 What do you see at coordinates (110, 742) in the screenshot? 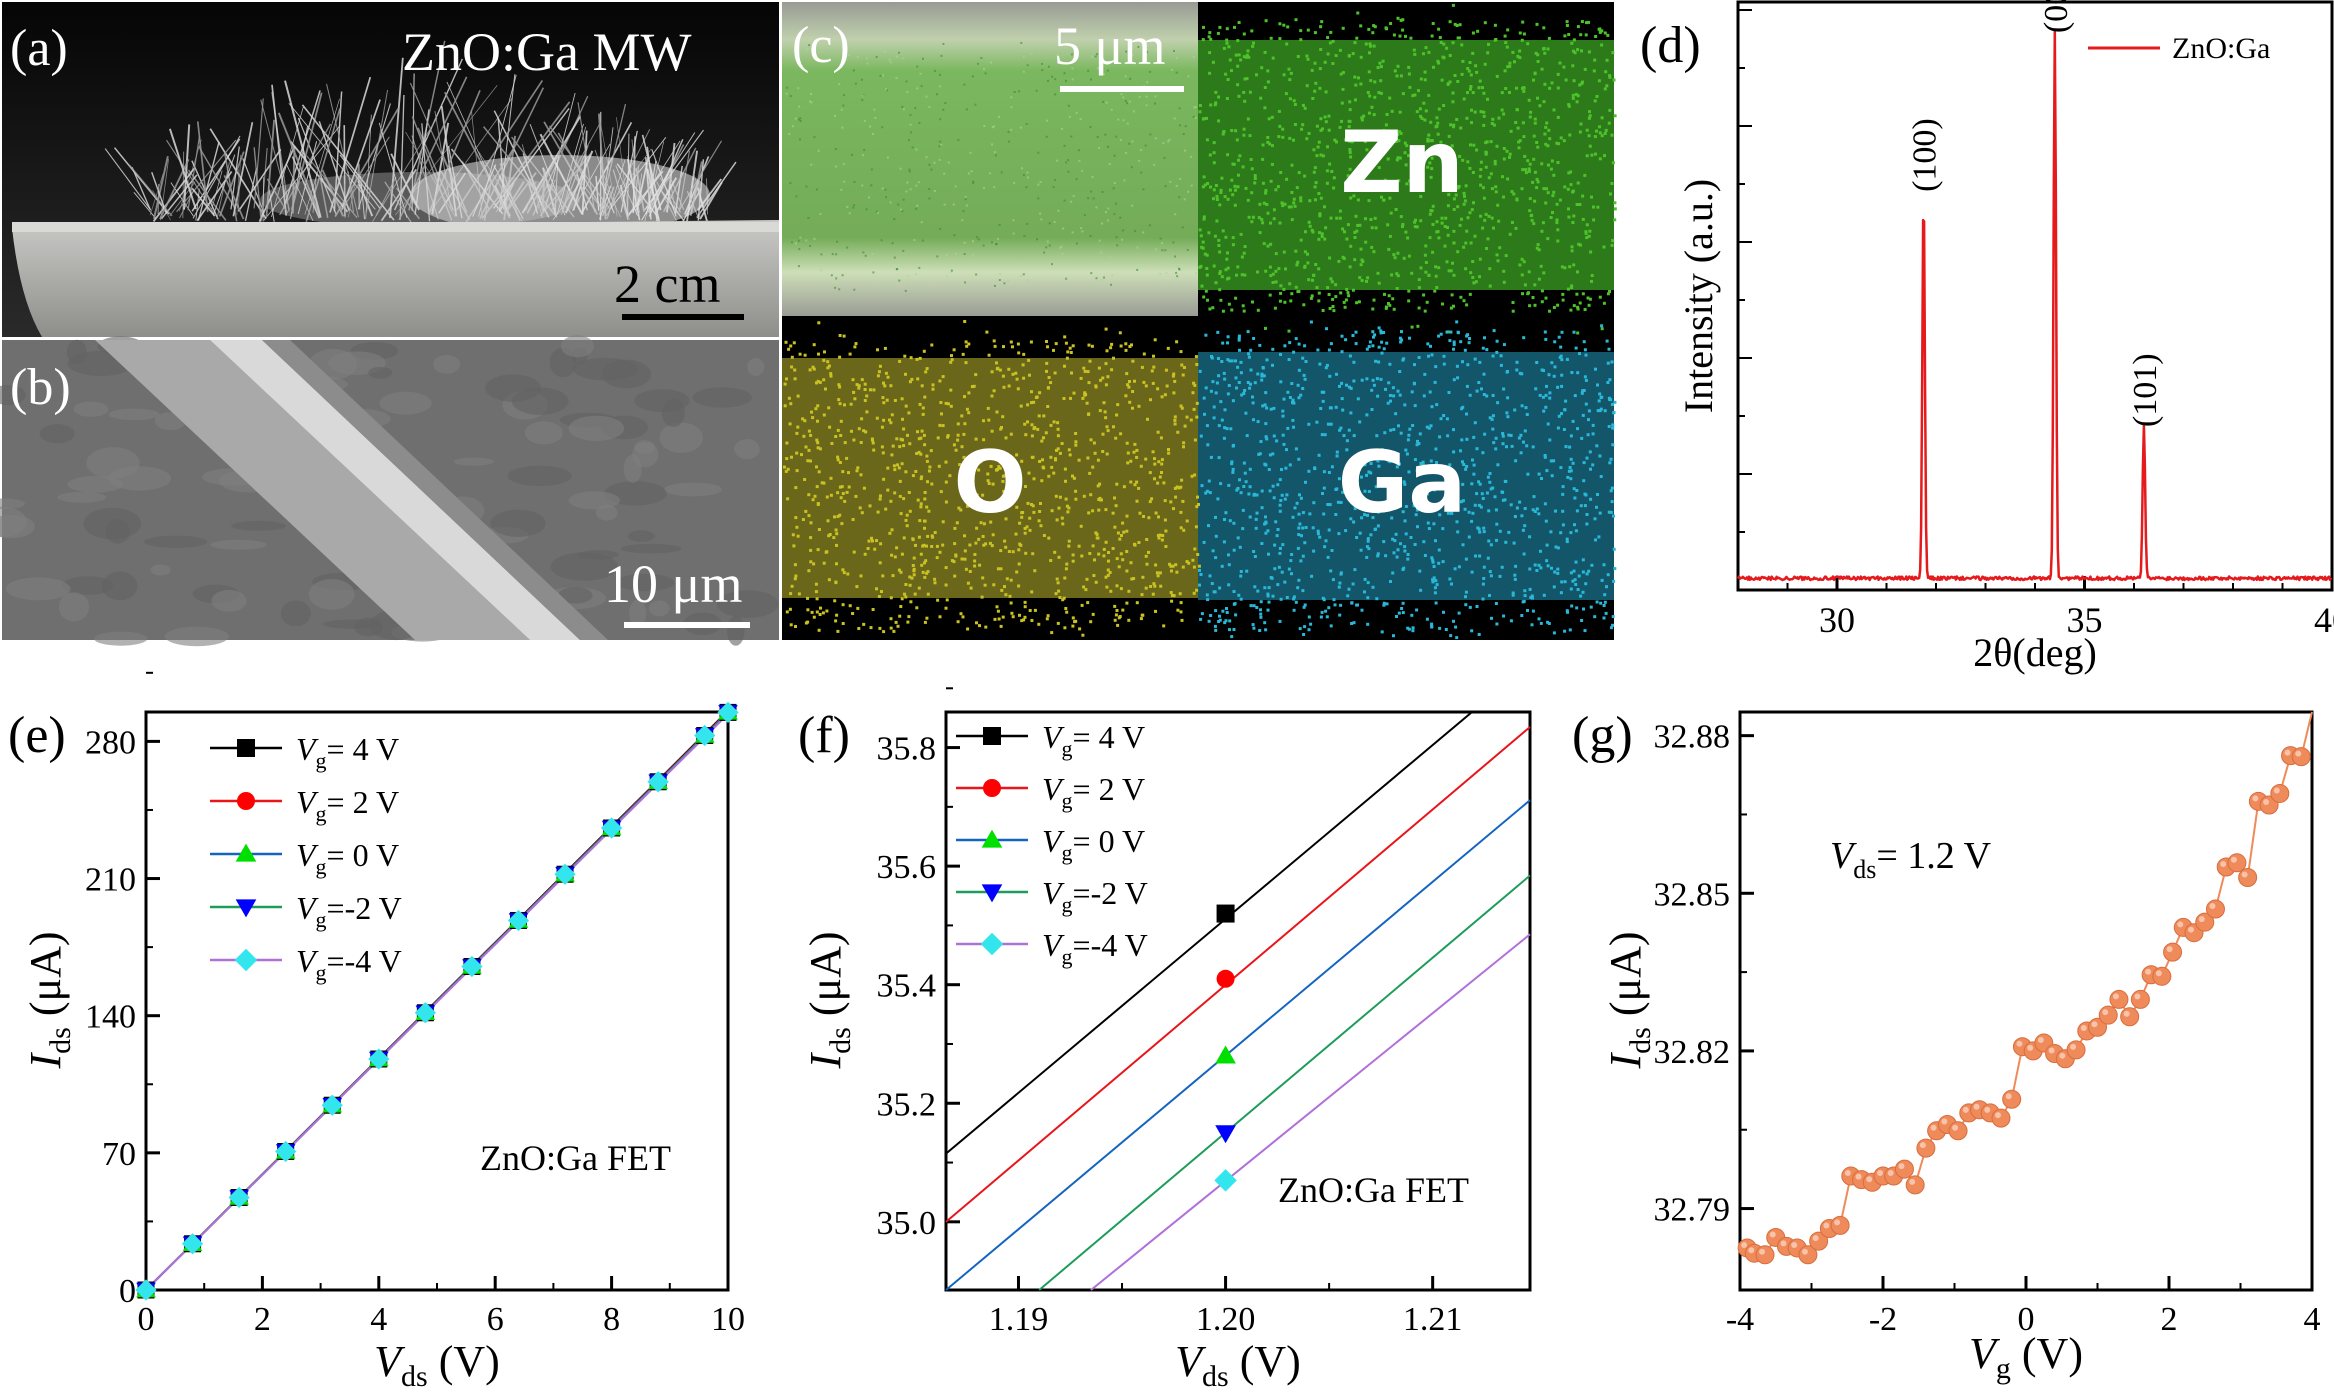
I see `y-tick-label: 280` at bounding box center [110, 742].